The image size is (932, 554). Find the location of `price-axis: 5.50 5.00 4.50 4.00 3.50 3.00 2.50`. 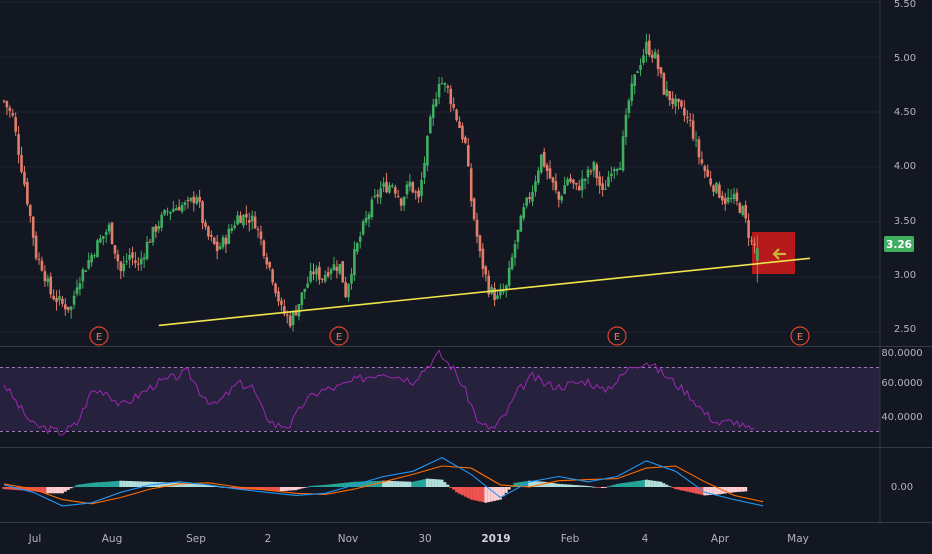

price-axis: 5.50 5.00 4.50 4.00 3.50 3.00 2.50 is located at coordinates (897, 173).